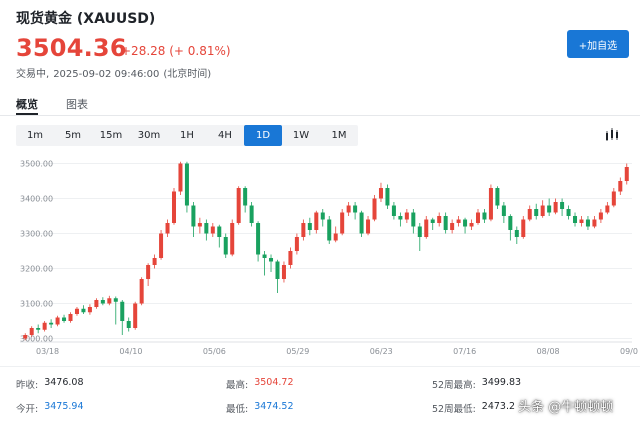  I want to click on x-tick-label: 07/16, so click(464, 351).